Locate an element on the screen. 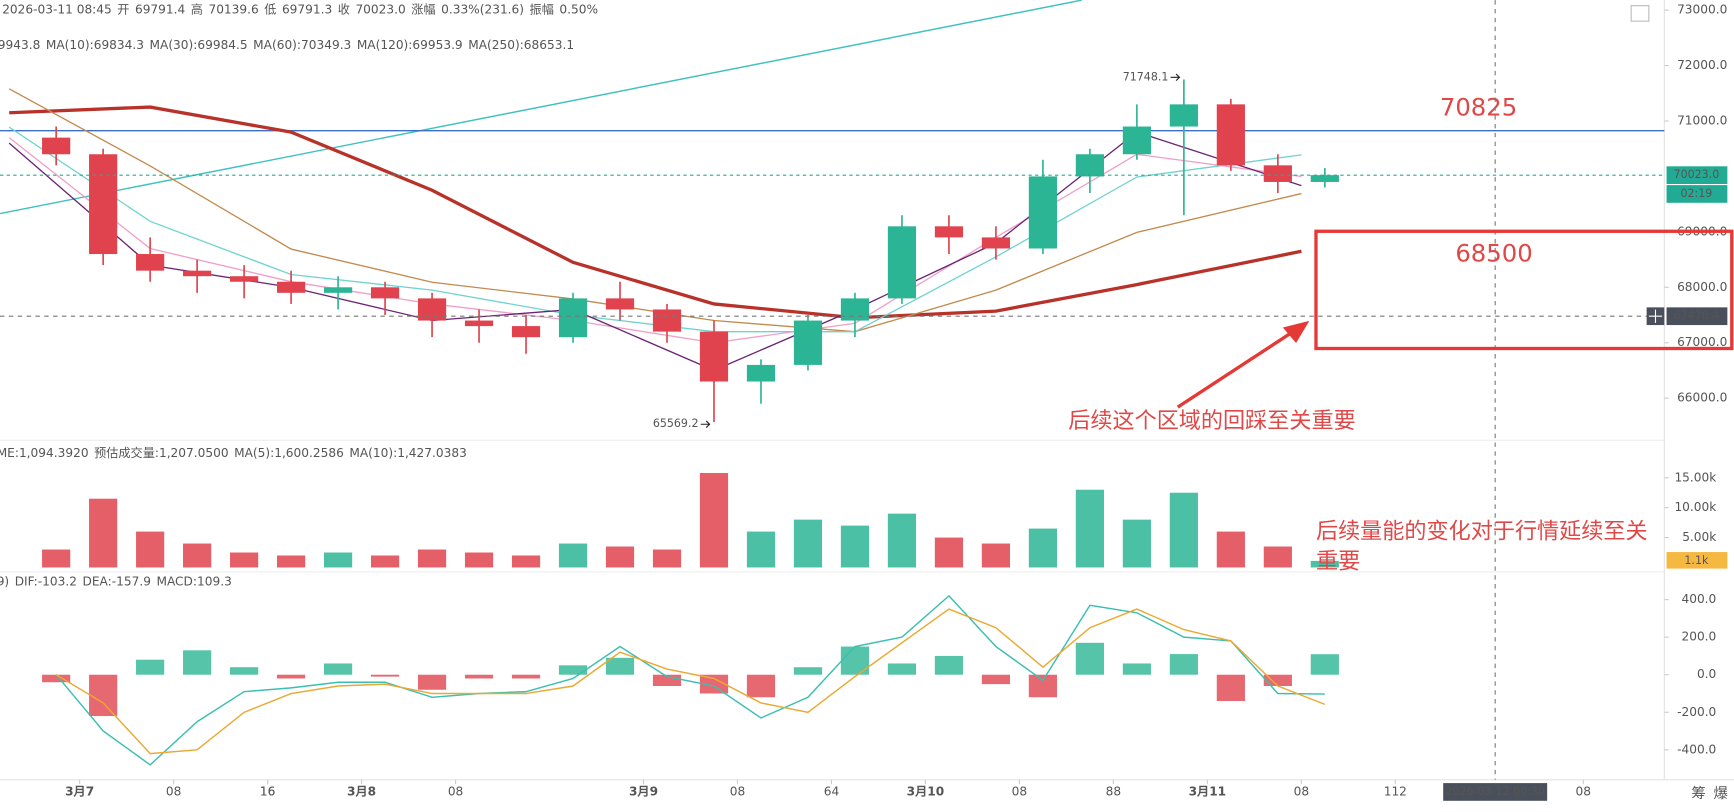 The image size is (1734, 812). arrow-head is located at coordinates (1296, 331).